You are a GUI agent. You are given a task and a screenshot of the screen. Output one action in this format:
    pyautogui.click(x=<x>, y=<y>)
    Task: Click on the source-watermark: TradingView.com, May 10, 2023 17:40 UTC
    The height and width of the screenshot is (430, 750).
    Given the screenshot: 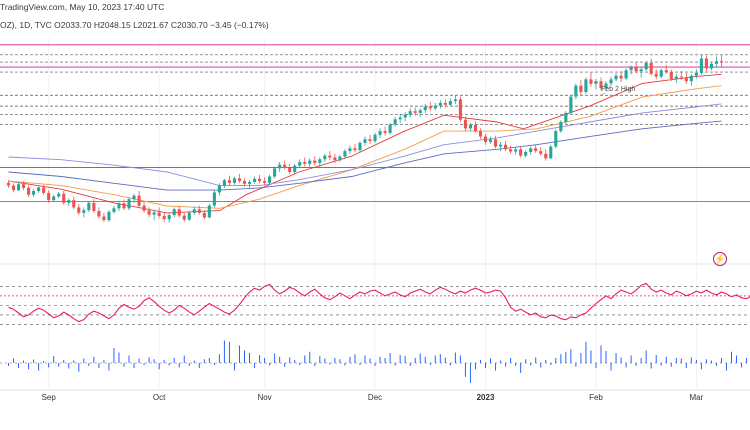 What is the action you would take?
    pyautogui.click(x=82, y=7)
    